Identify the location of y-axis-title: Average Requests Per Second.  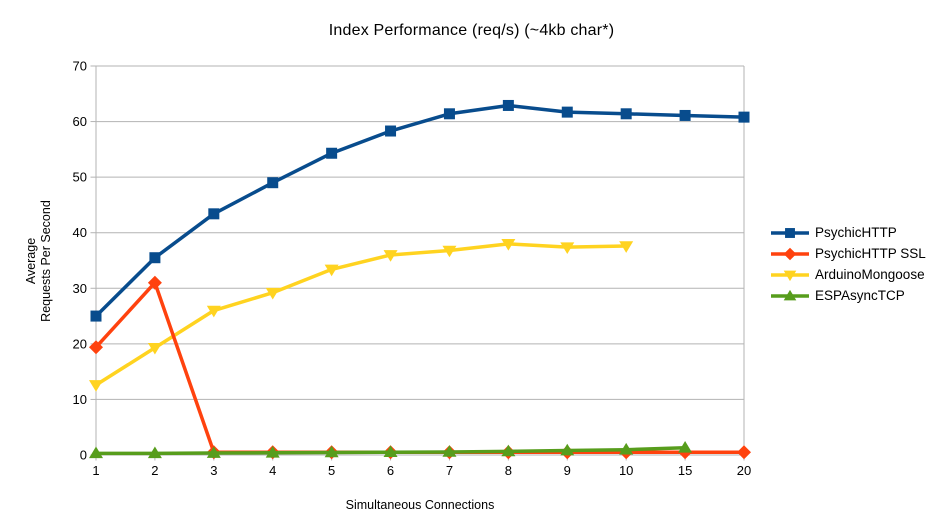
(40, 261).